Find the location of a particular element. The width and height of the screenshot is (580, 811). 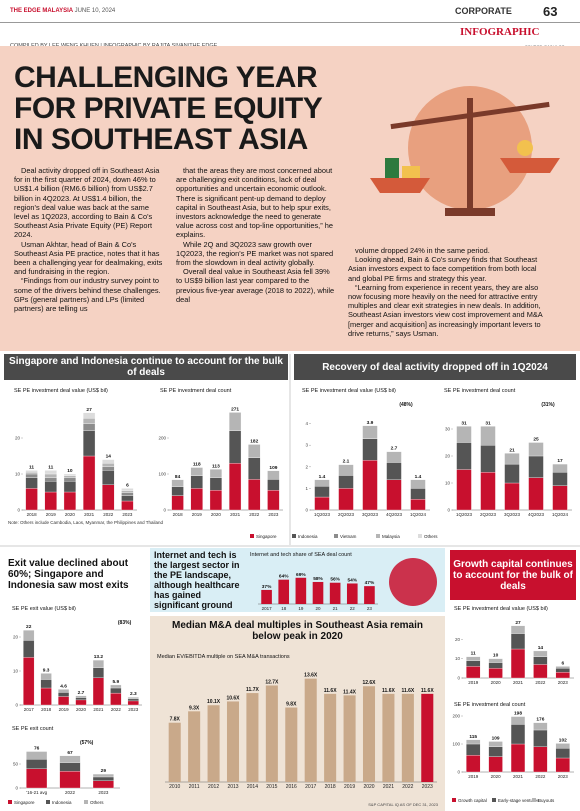

section: CORPORATE is located at coordinates (483, 11).